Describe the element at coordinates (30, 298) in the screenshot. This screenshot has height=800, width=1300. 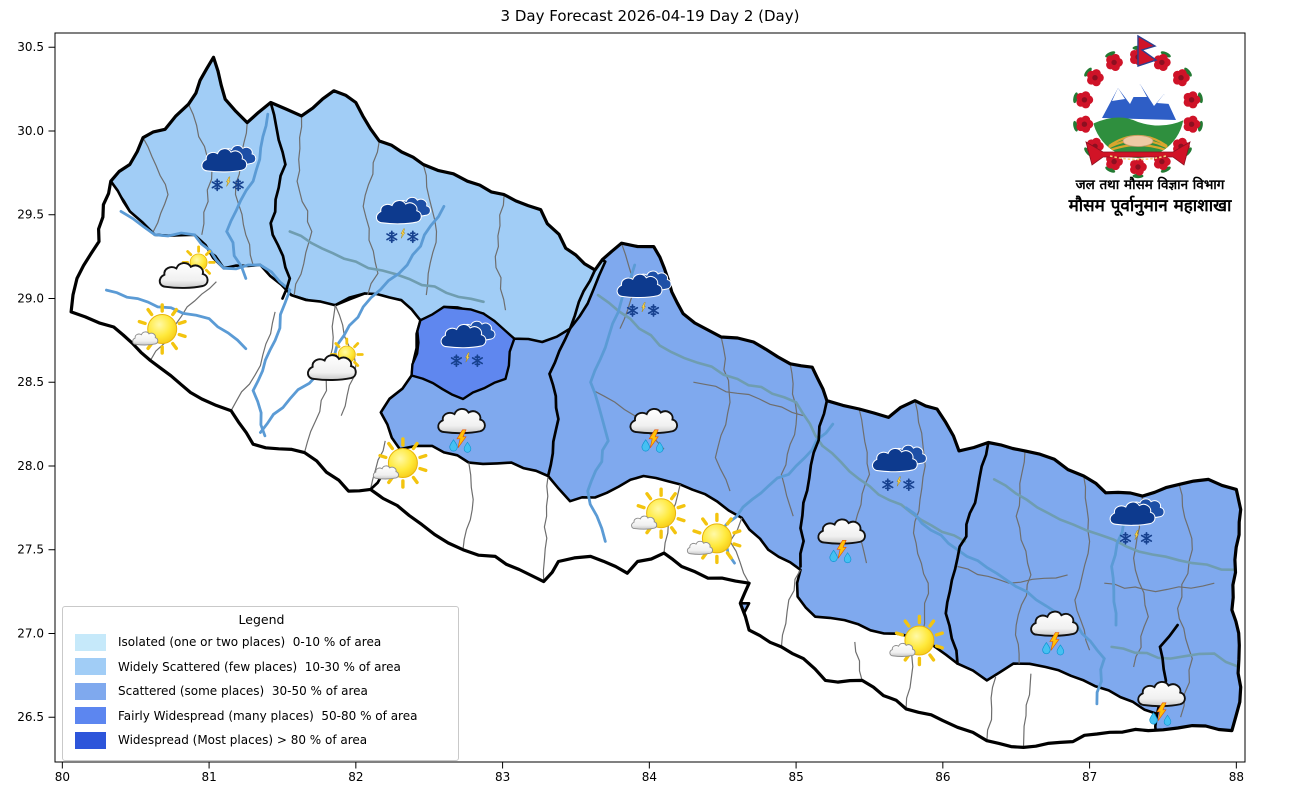
I see `y-tick-label: 29.0` at that location.